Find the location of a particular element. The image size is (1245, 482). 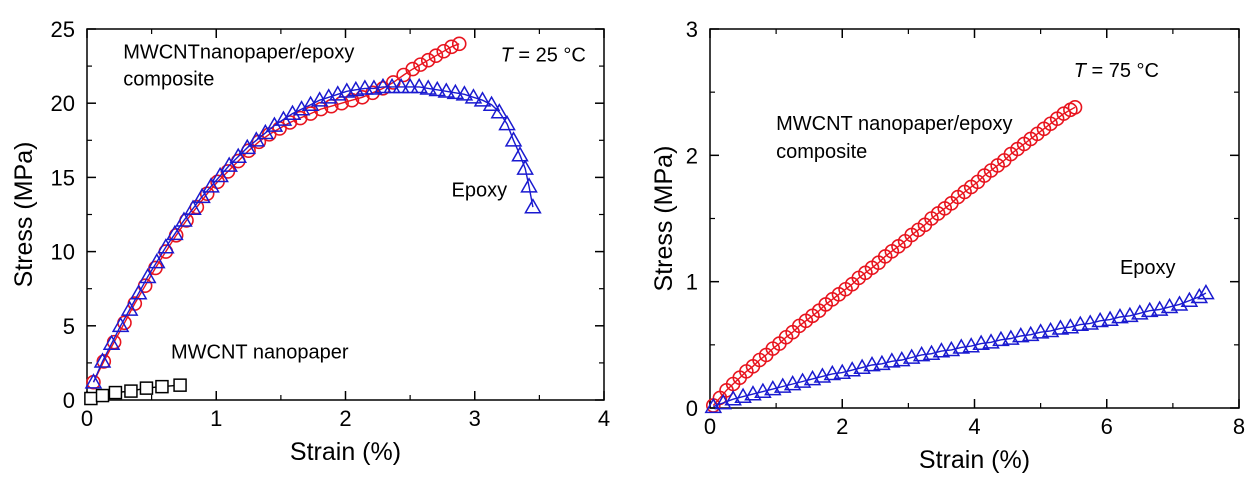

series-square is located at coordinates (135, 392).